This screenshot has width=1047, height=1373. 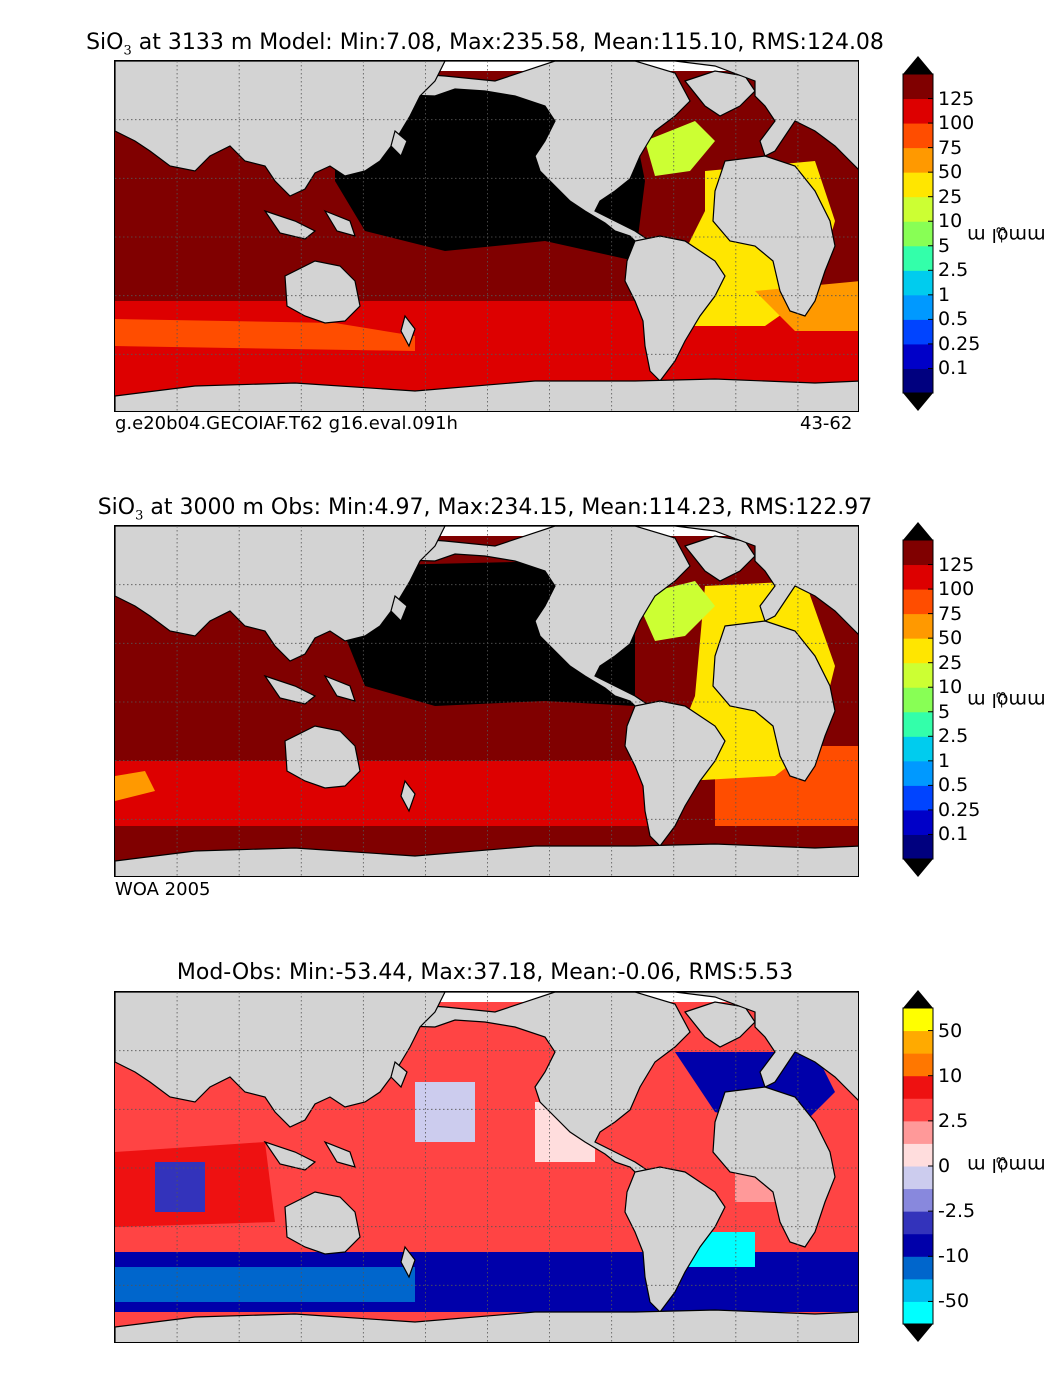 I want to click on colorbar-tick-label: 100, so click(x=956, y=123).